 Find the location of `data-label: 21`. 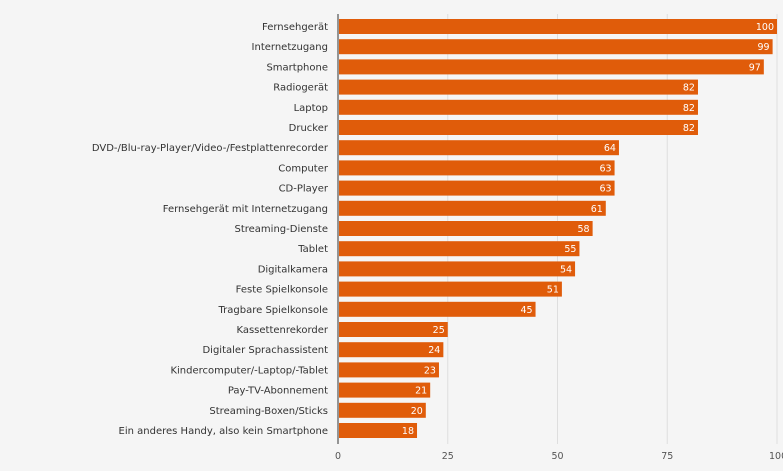

data-label: 21 is located at coordinates (421, 391).